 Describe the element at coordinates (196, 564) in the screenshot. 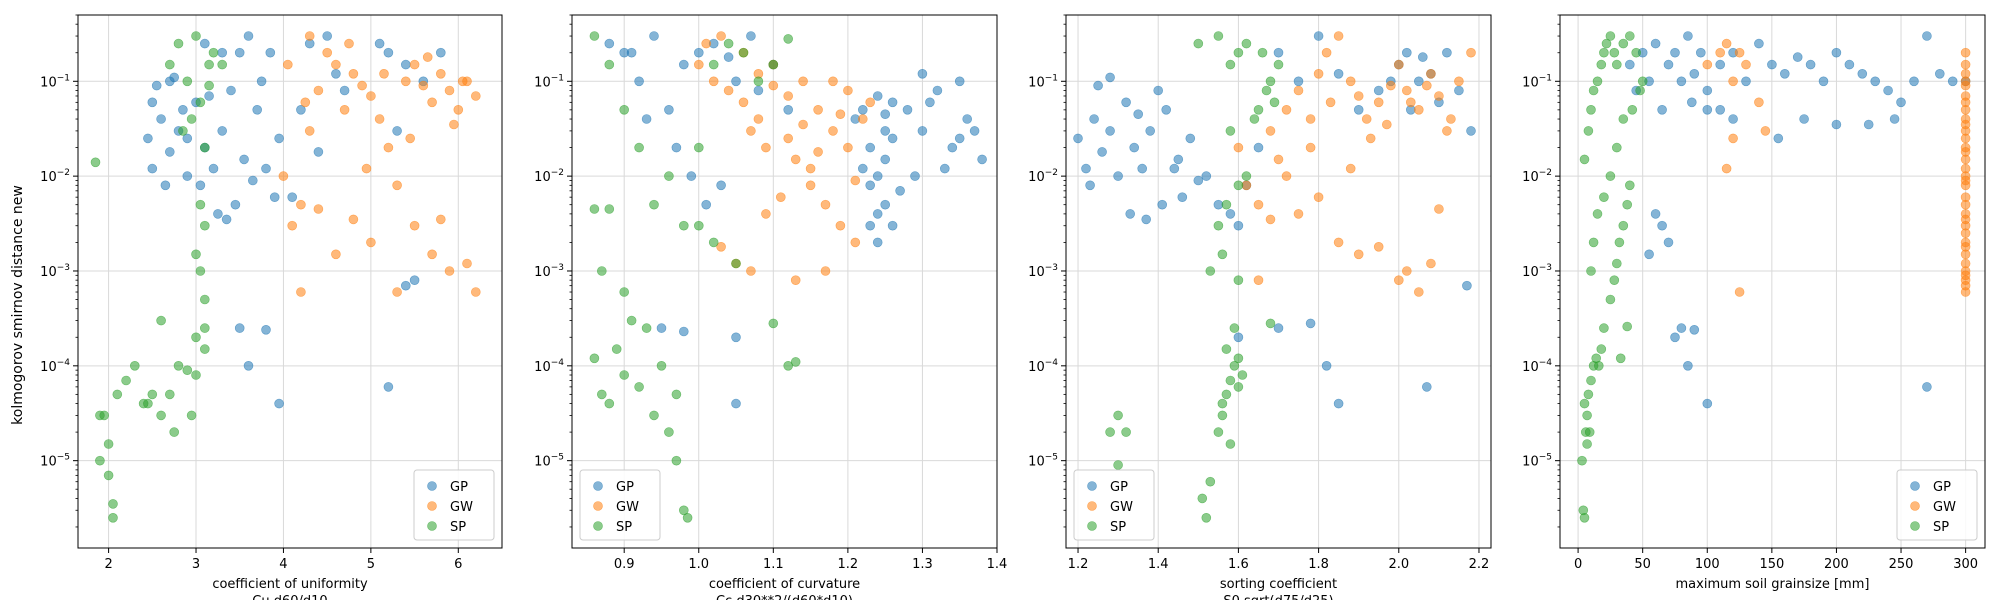

I see `x-tick-label: 3` at that location.